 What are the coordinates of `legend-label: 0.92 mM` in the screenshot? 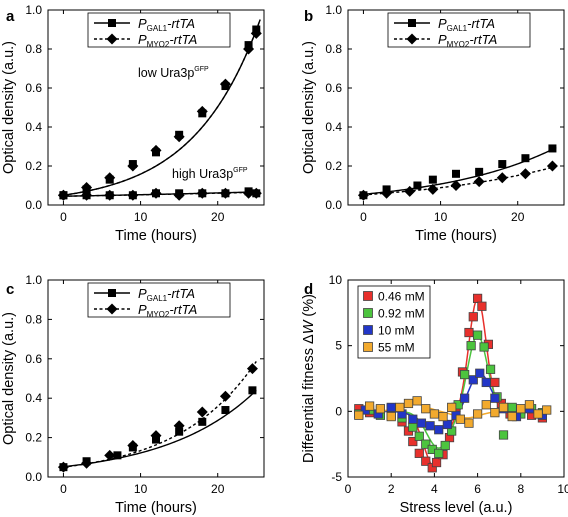 It's located at (401, 314).